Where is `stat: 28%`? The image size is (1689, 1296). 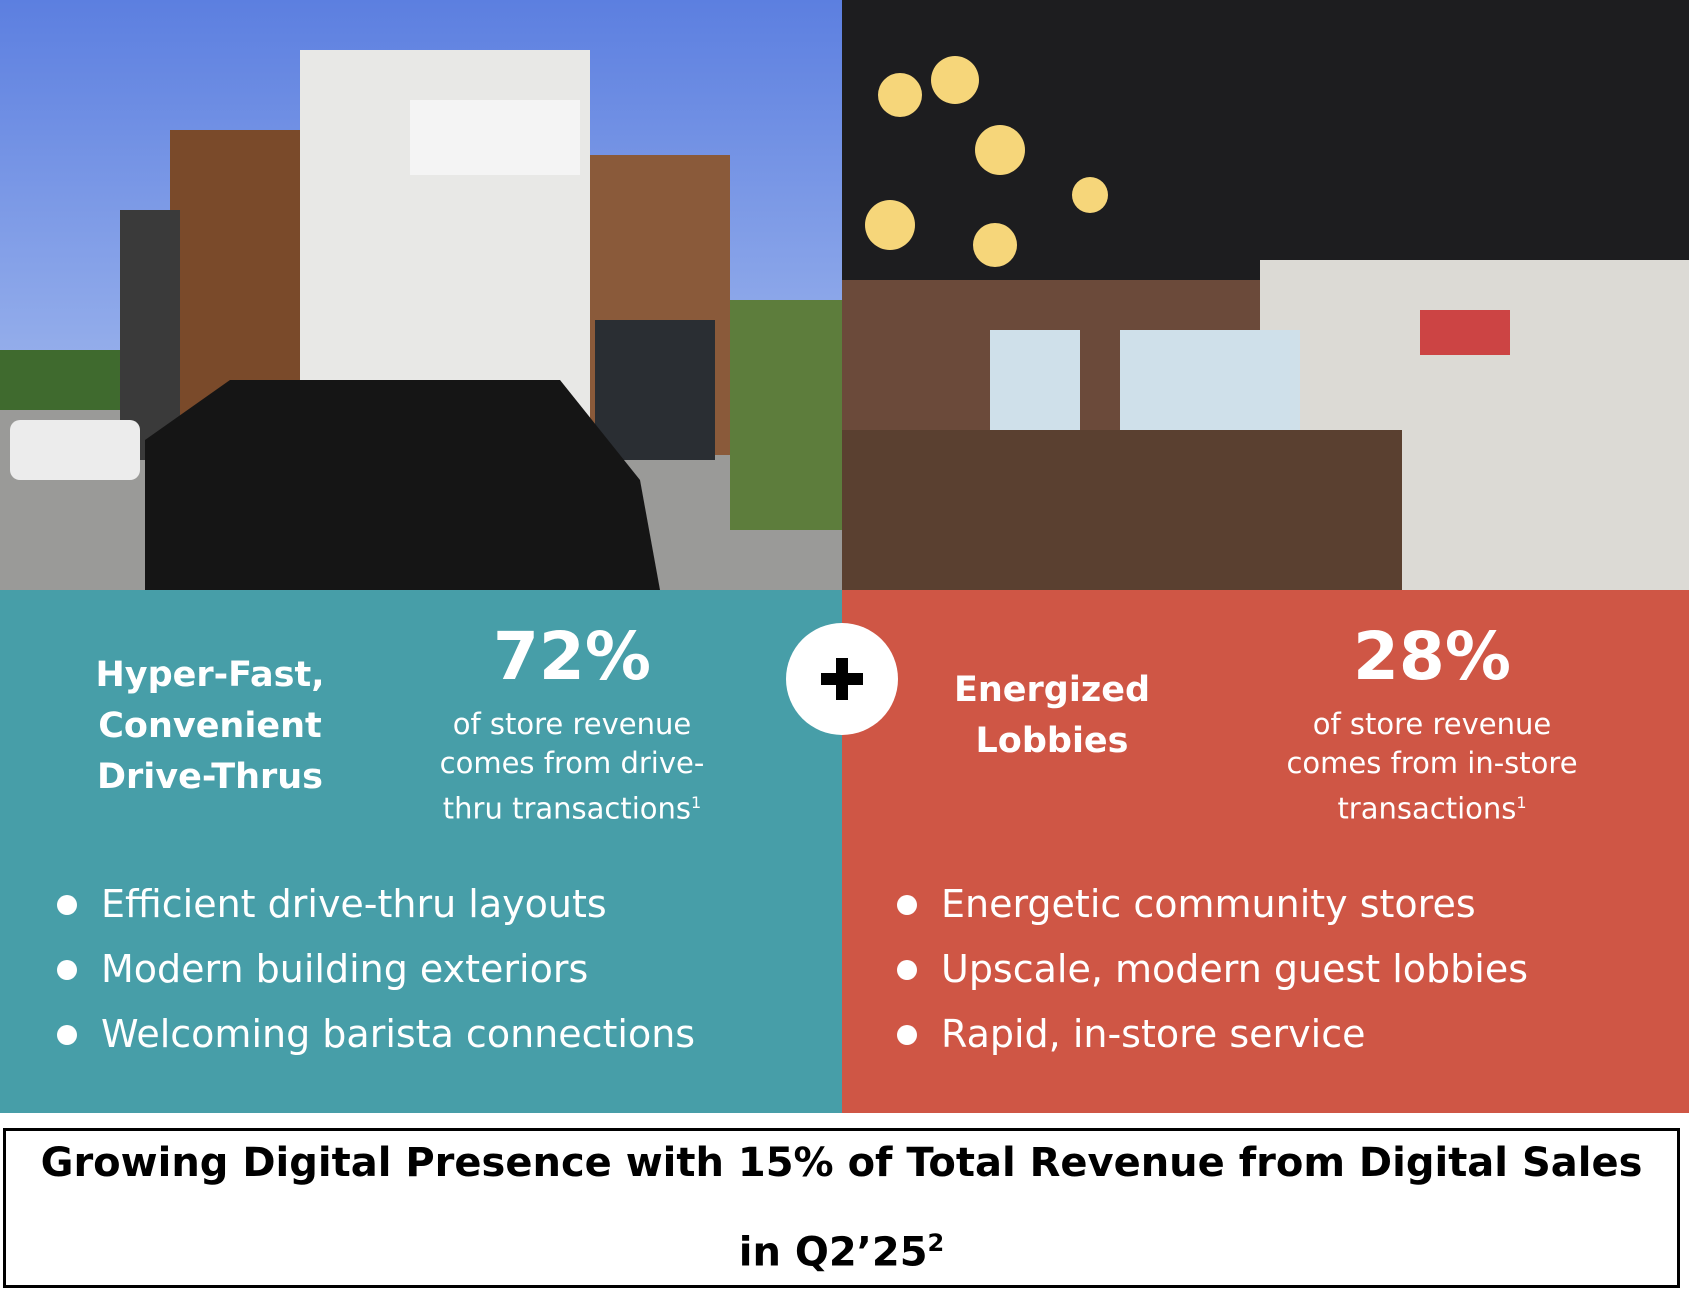 stat: 28% is located at coordinates (1432, 656).